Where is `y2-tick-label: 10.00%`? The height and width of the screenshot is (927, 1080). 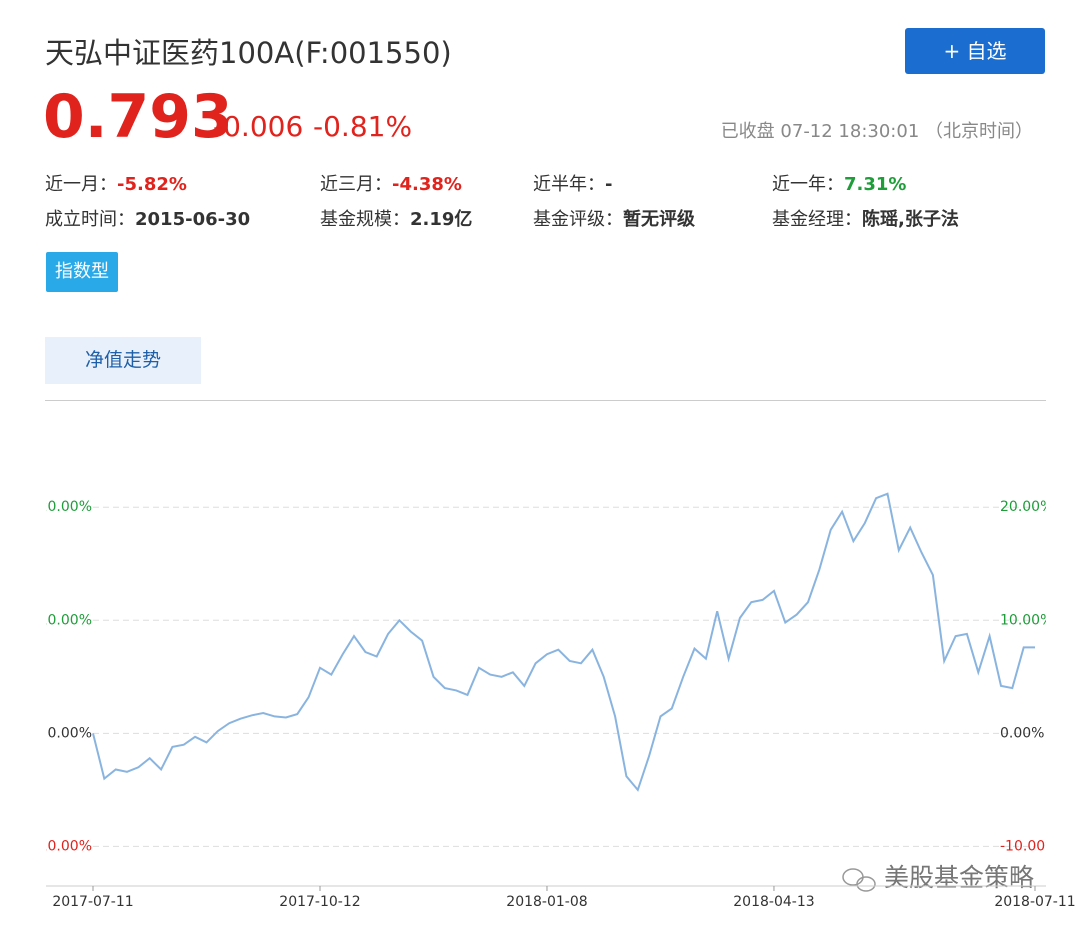 y2-tick-label: 10.00% is located at coordinates (1026, 620).